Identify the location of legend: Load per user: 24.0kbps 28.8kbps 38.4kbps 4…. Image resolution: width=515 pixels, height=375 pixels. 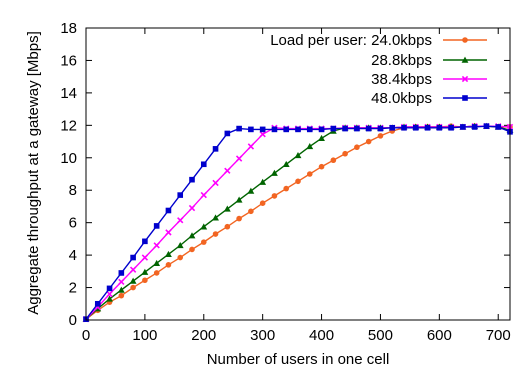
(378, 69).